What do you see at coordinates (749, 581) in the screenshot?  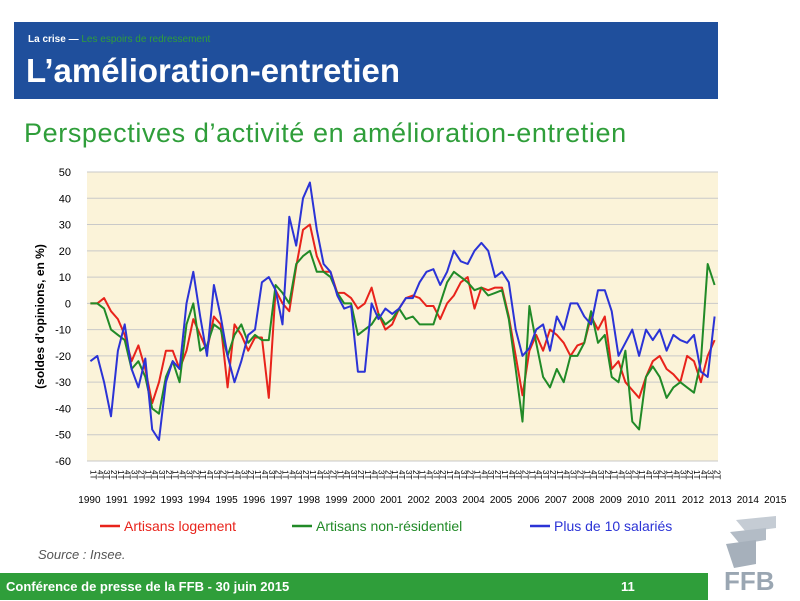 I see `logo-text: FFB` at bounding box center [749, 581].